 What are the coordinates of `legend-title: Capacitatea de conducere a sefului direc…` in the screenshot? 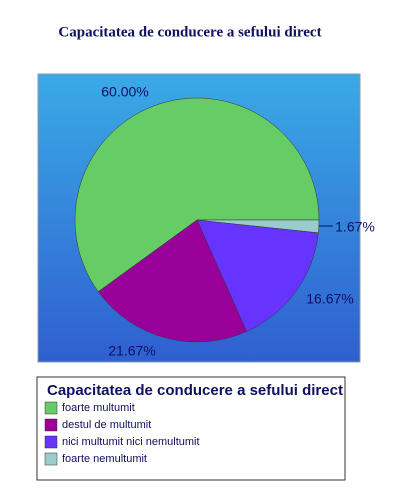 It's located at (195, 390).